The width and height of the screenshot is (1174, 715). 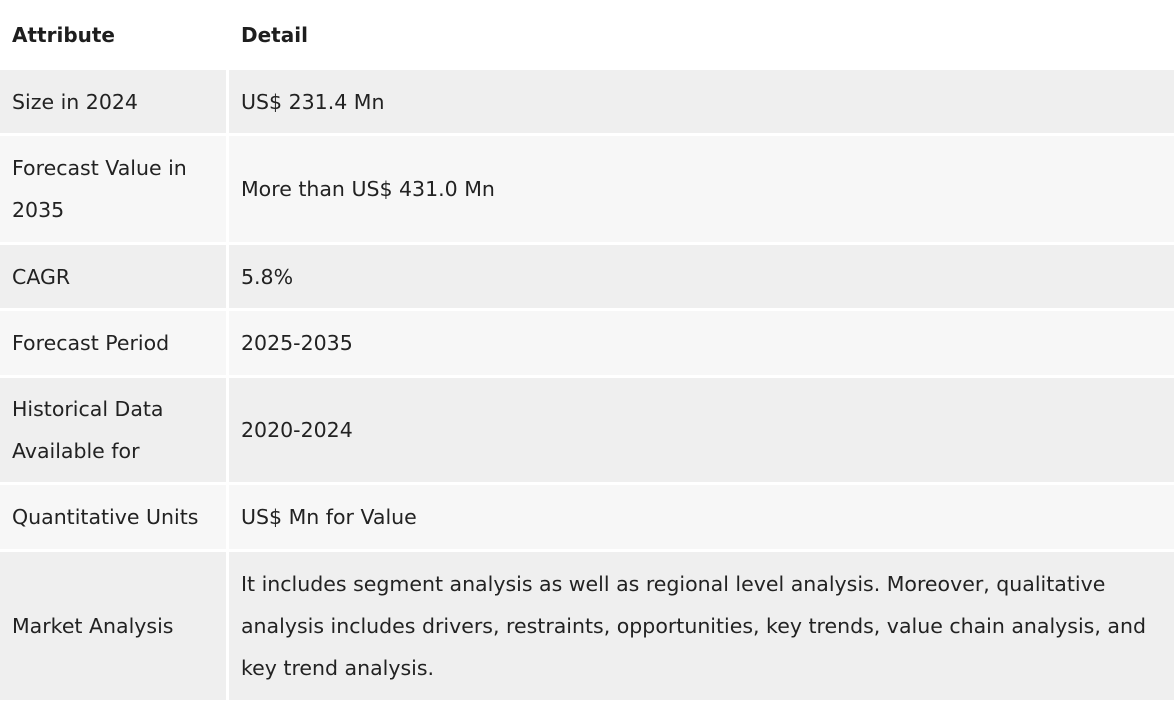 I want to click on attribute-cell: Quantitative Units, so click(x=114, y=518).